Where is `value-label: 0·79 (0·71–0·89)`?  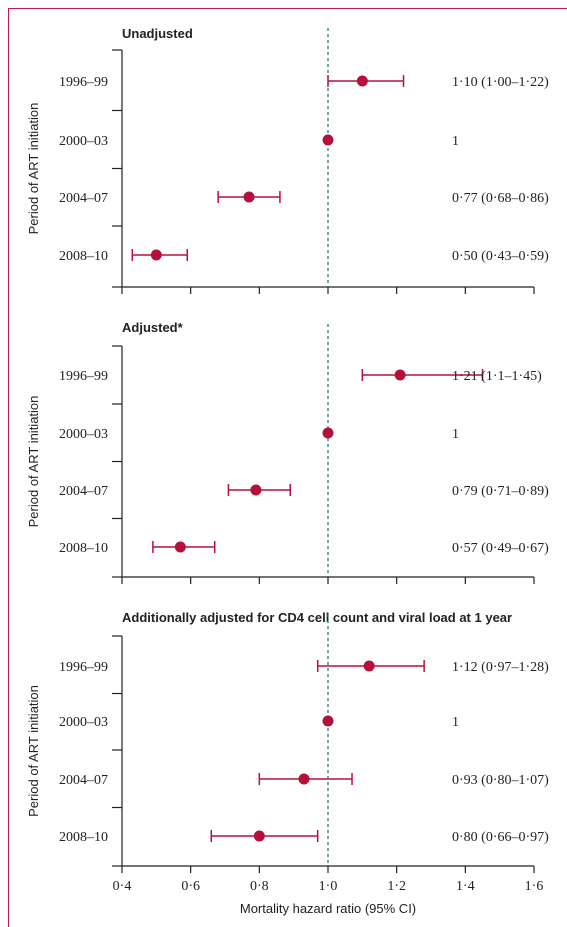
value-label: 0·79 (0·71–0·89) is located at coordinates (500, 491).